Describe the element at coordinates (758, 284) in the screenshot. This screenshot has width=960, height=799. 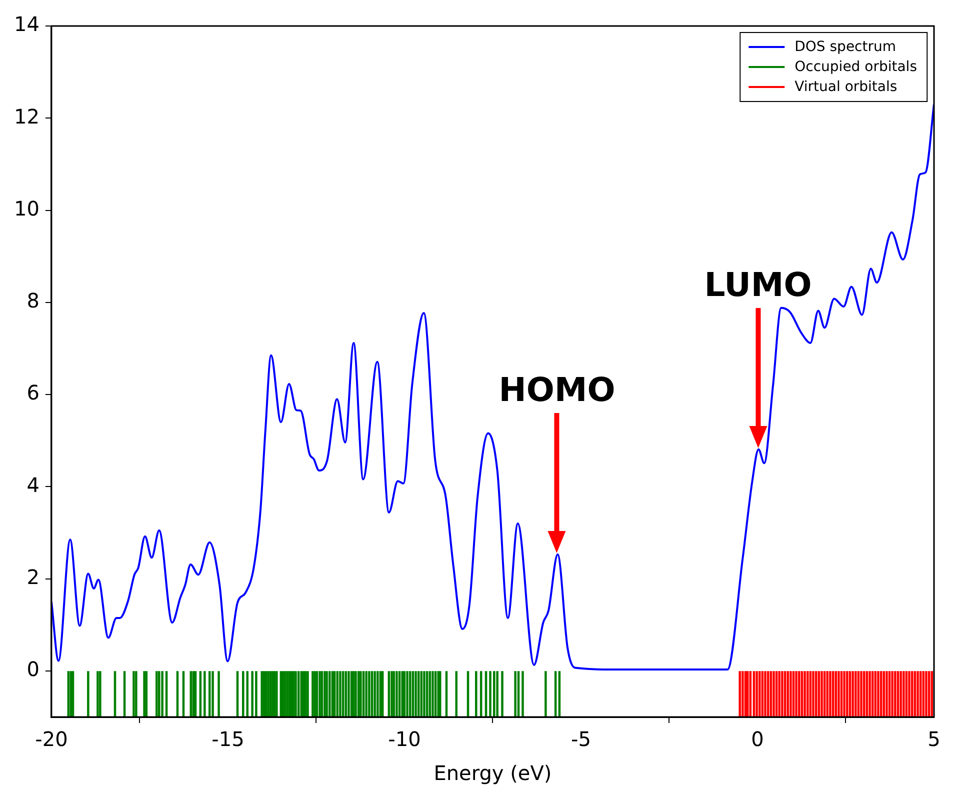
I see `annotation: LUMO` at that location.